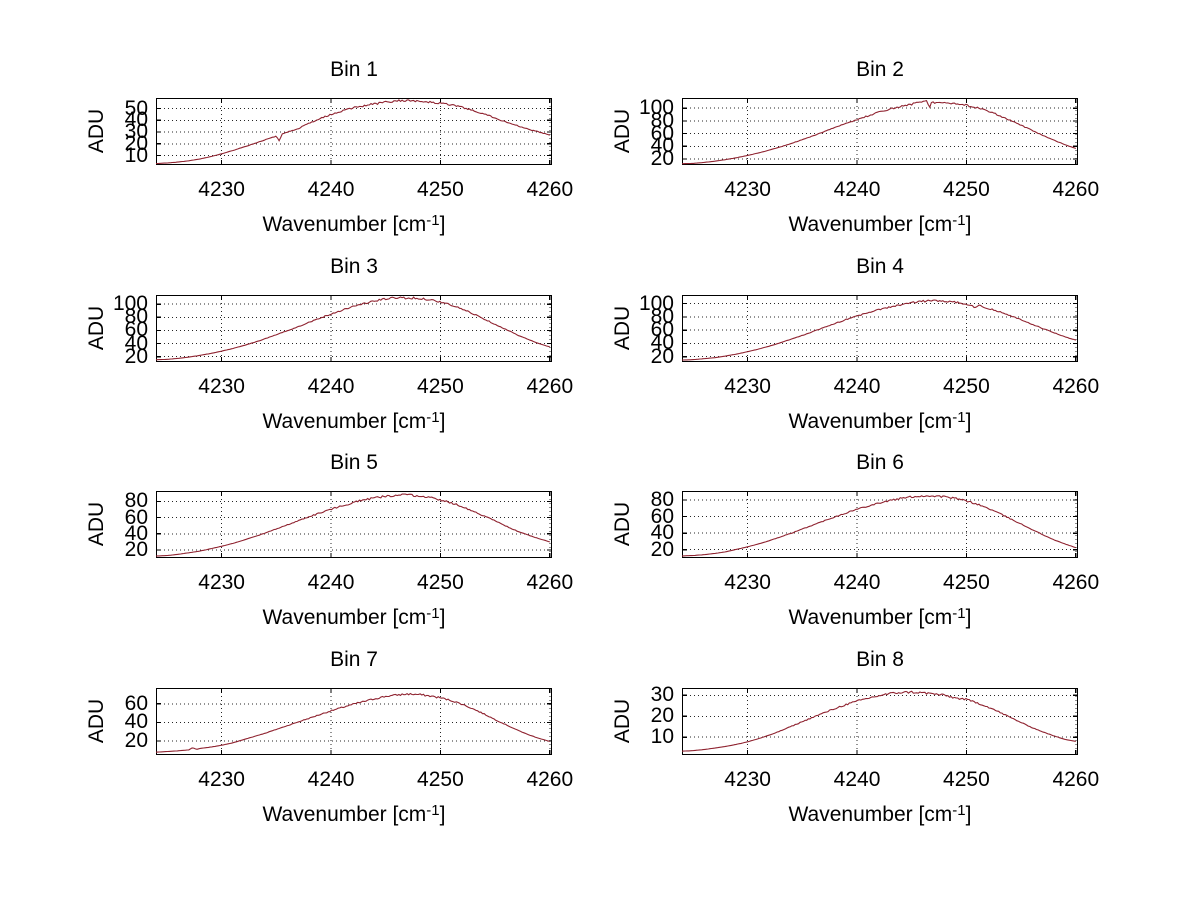 This screenshot has width=1200, height=901. What do you see at coordinates (136, 108) in the screenshot?
I see `y-tick-label: 50` at bounding box center [136, 108].